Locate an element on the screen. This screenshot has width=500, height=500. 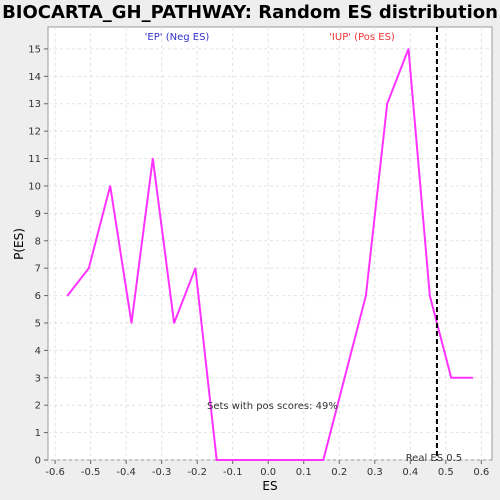
real-es-label: Real ES 0.5 is located at coordinates (434, 458).